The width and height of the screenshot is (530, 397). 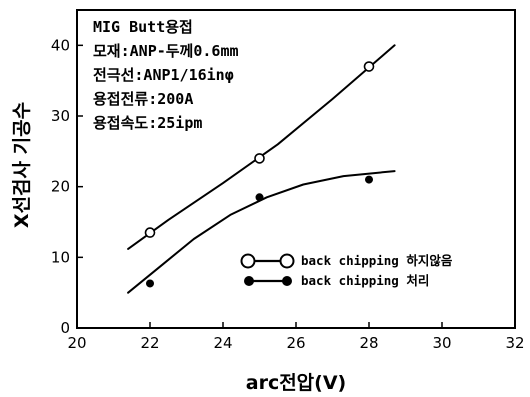 What do you see at coordinates (22, 165) in the screenshot?
I see `y-axis-label: X선검사 기공수` at bounding box center [22, 165].